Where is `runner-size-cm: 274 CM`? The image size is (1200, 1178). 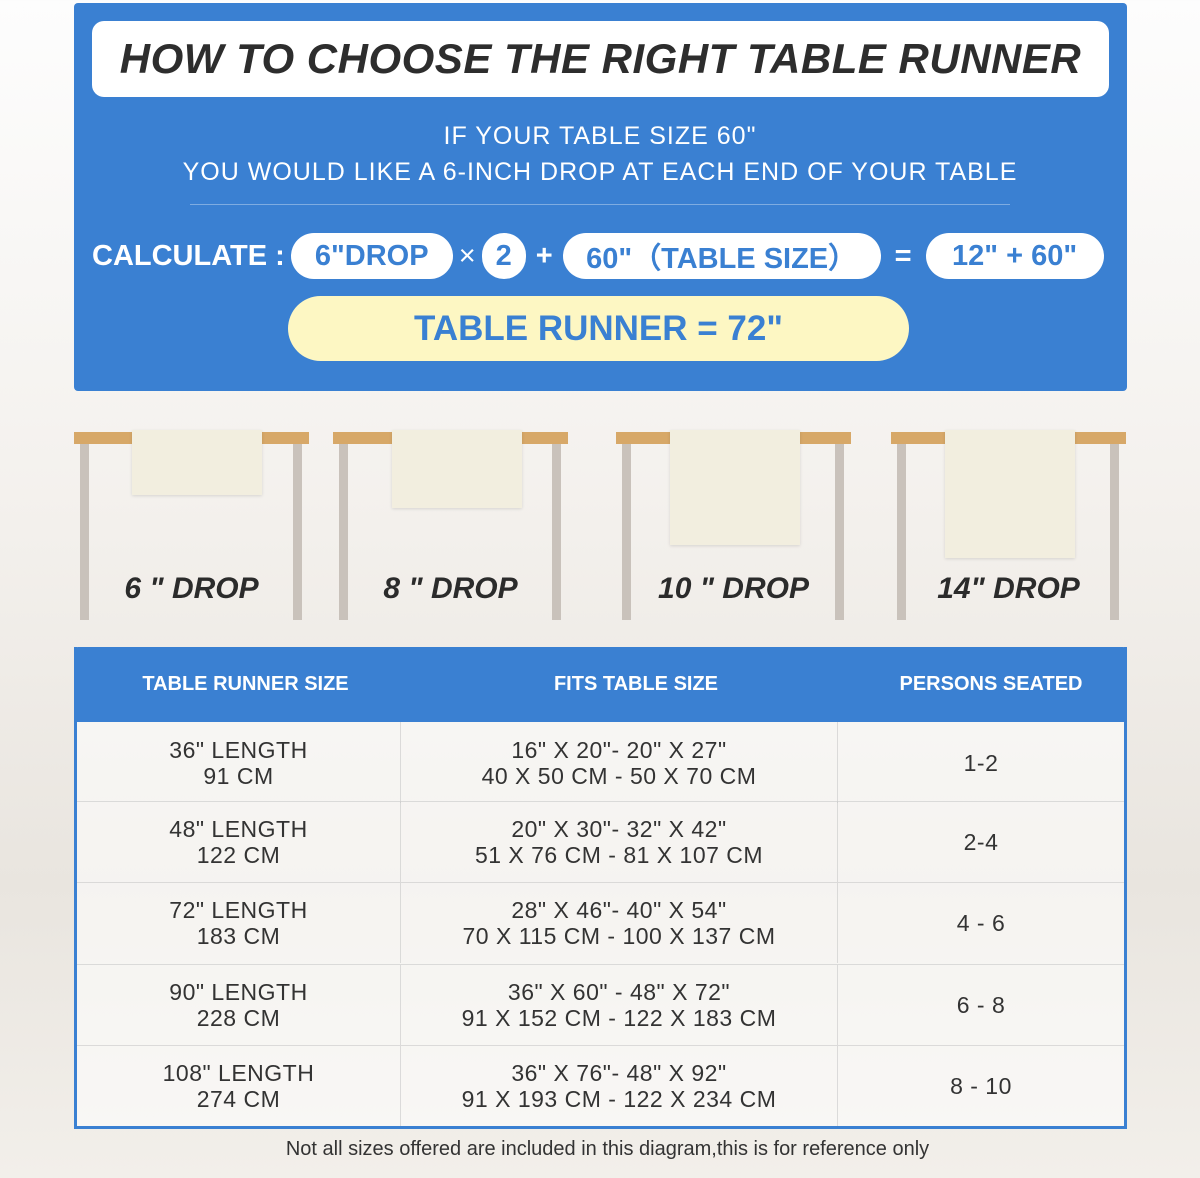
runner-size-cm: 274 CM is located at coordinates (238, 1099).